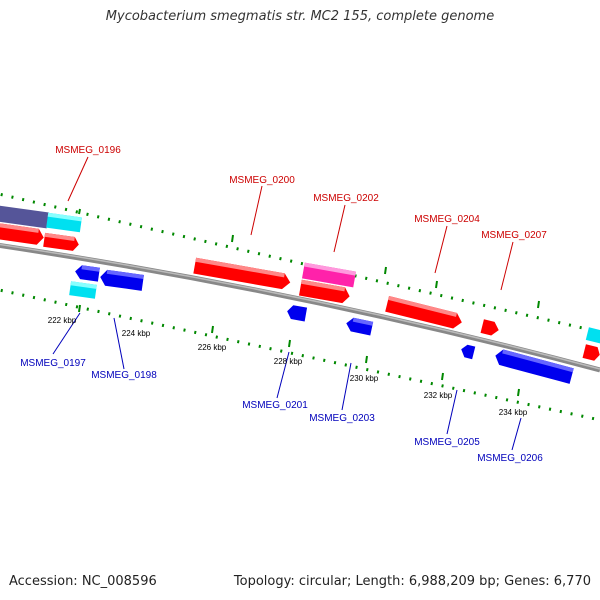  Describe the element at coordinates (346, 198) in the screenshot. I see `label-forward-2: MSMEG_0202` at that location.